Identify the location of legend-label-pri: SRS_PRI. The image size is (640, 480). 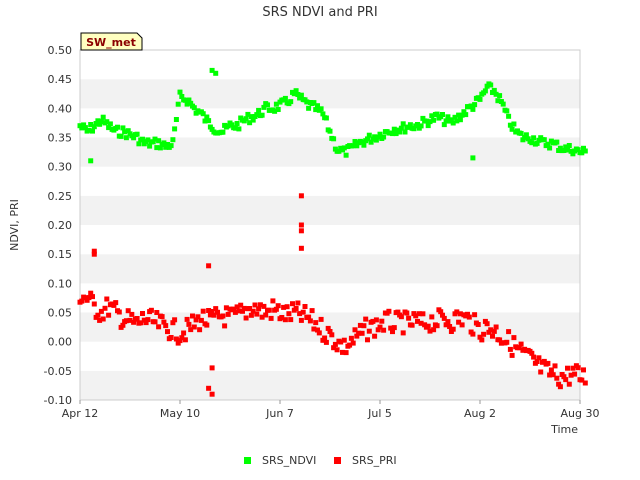
(374, 460).